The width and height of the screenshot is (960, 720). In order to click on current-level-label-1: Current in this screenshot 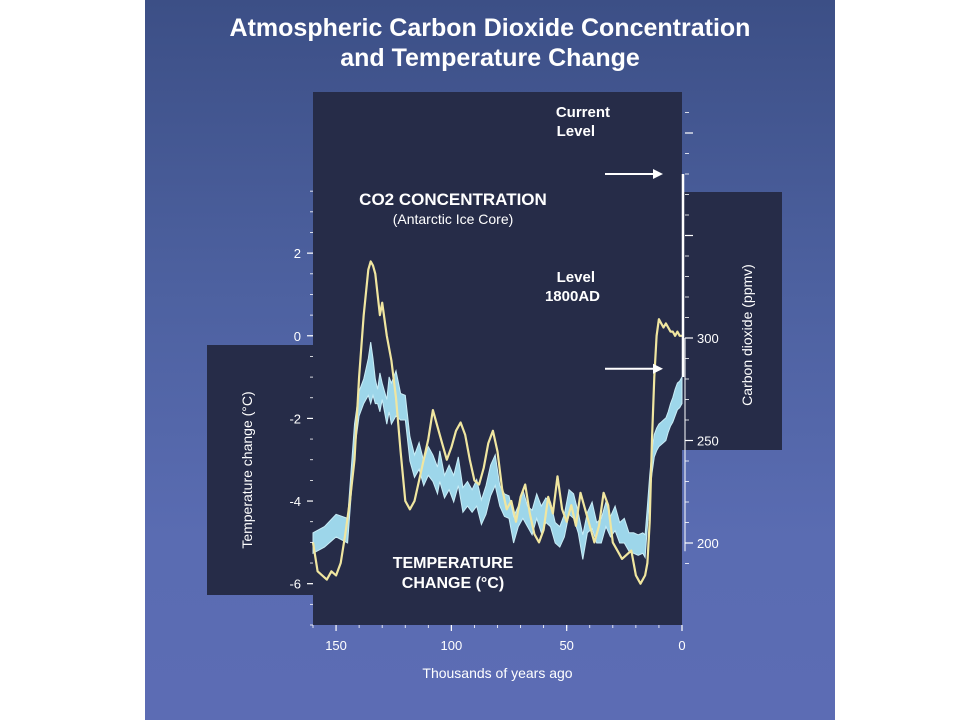, I will do `click(583, 112)`.